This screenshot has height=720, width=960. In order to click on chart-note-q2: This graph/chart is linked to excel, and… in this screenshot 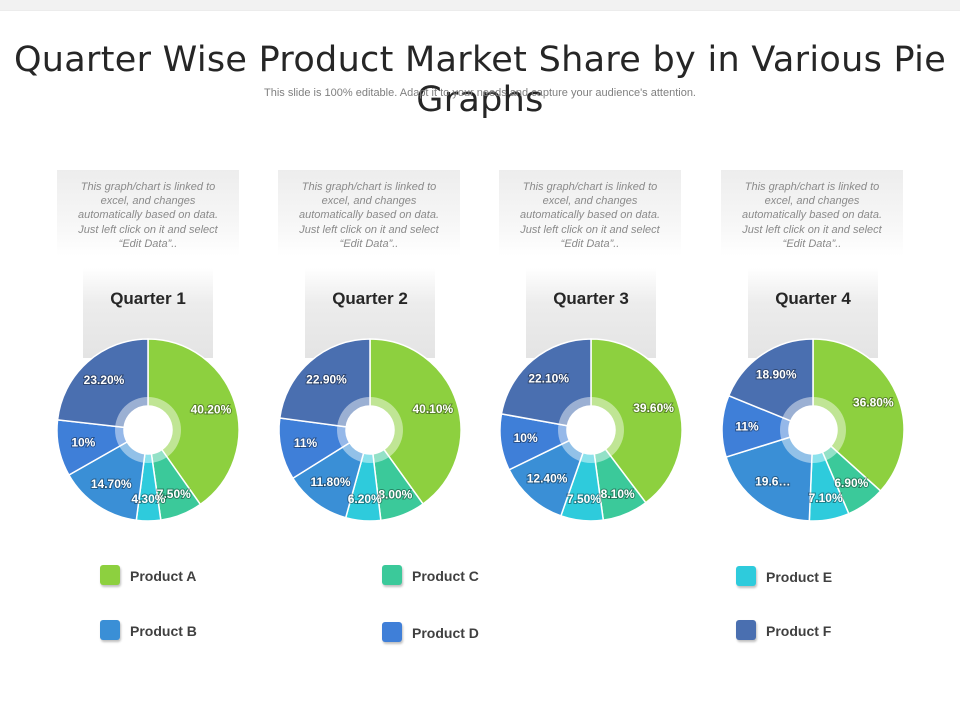, I will do `click(369, 213)`.